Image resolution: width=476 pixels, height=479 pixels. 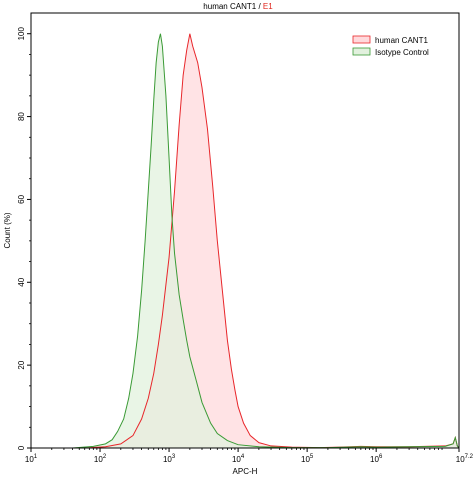 What do you see at coordinates (24, 238) in the screenshot?
I see `y-axis: 0 20 40 60 80 100` at bounding box center [24, 238].